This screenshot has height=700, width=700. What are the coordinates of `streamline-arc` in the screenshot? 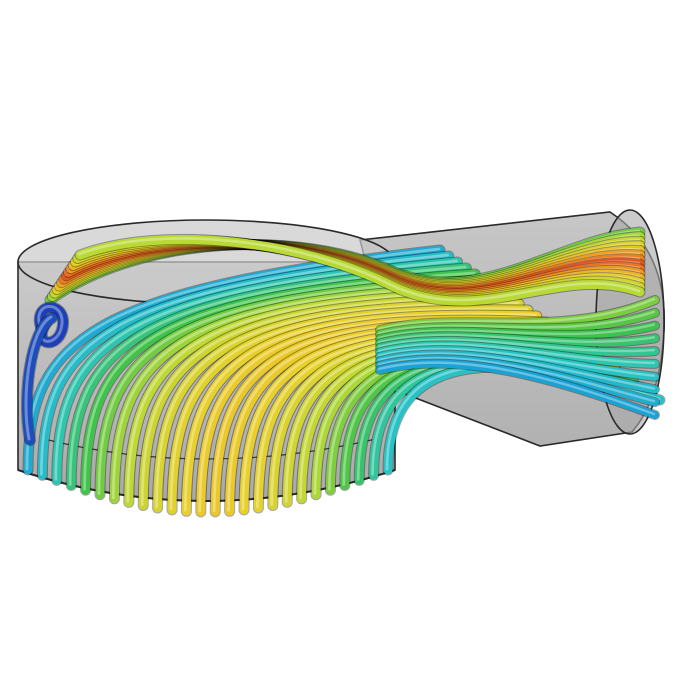 It's located at (360, 270).